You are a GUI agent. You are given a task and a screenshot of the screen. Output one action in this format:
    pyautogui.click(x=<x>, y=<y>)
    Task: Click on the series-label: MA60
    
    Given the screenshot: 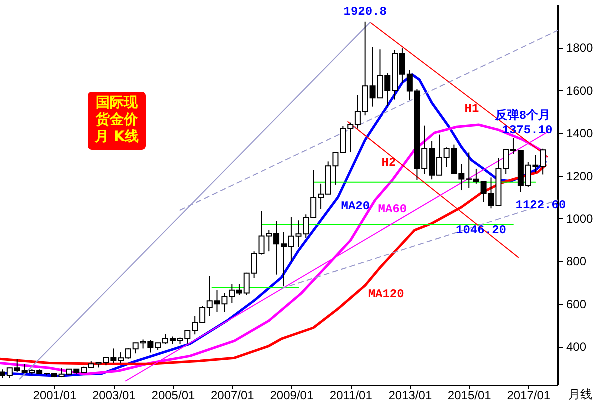 What is the action you would take?
    pyautogui.click(x=393, y=209)
    